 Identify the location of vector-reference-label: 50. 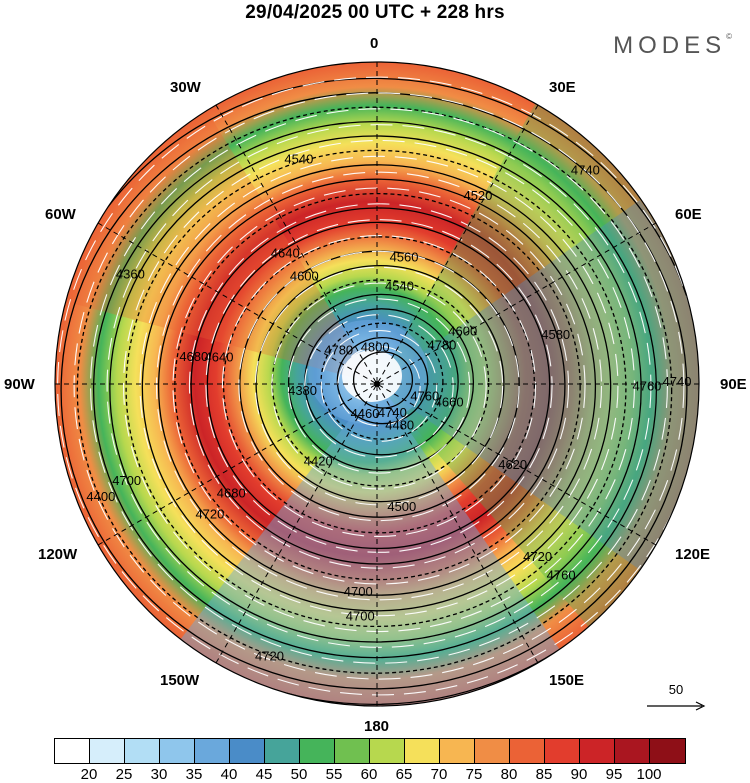
(676, 689).